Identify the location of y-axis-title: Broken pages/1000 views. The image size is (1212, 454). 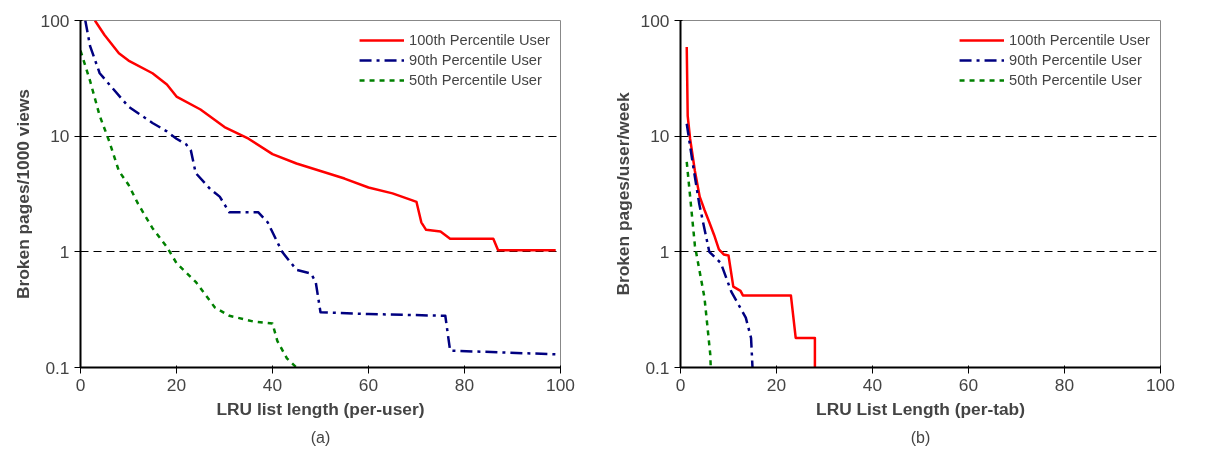
(22, 194).